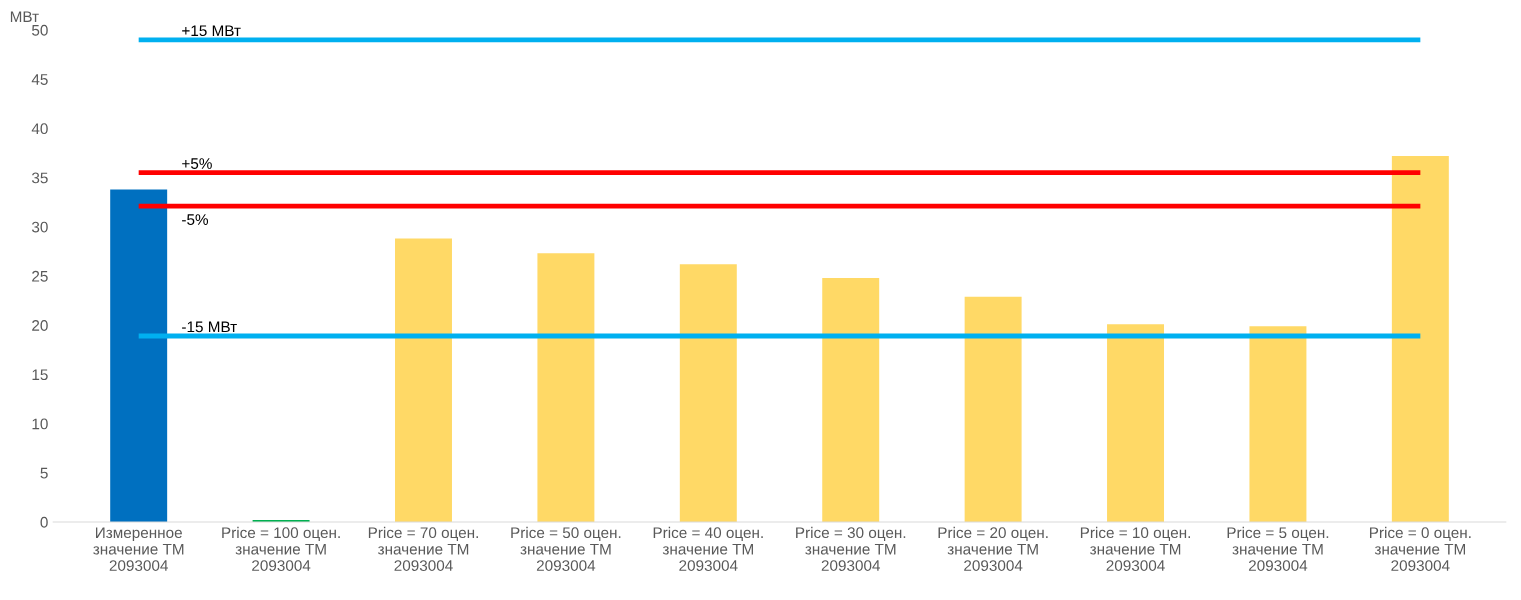 This screenshot has height=600, width=1521. What do you see at coordinates (1278, 548) in the screenshot?
I see `x-tick-label: Price = 5 оцен. значение ТМ 2093004` at bounding box center [1278, 548].